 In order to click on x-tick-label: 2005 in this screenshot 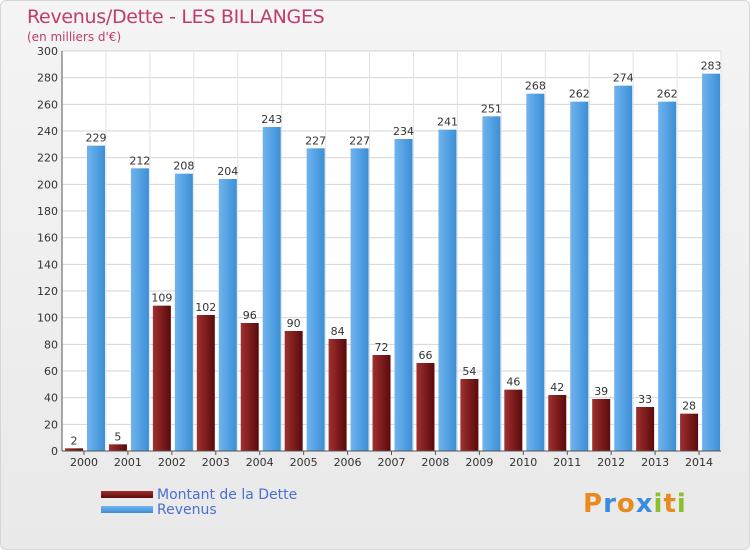, I will do `click(304, 462)`.